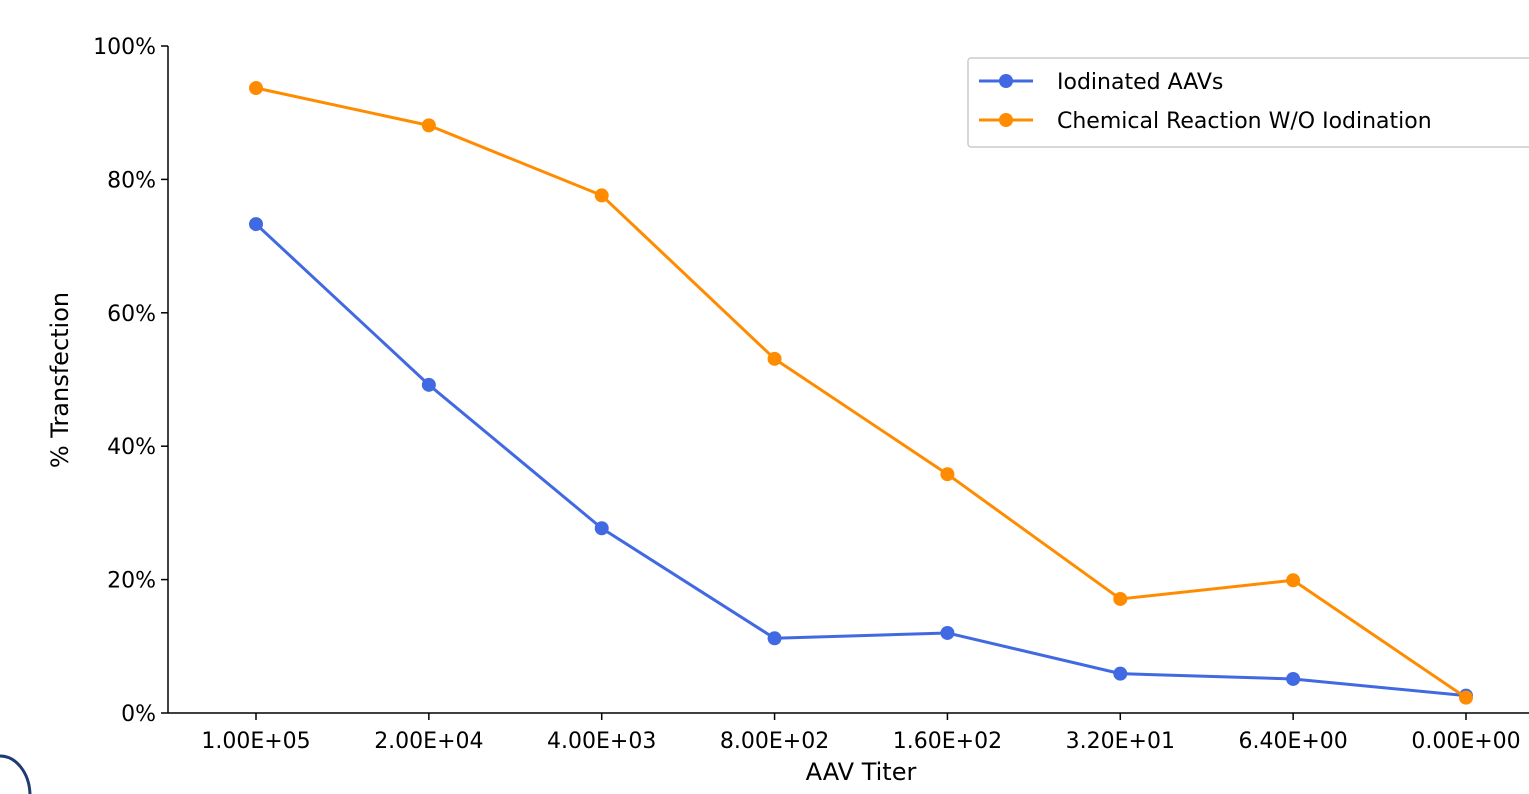 The image size is (1529, 794). I want to click on y-tick-label: 0%, so click(138, 714).